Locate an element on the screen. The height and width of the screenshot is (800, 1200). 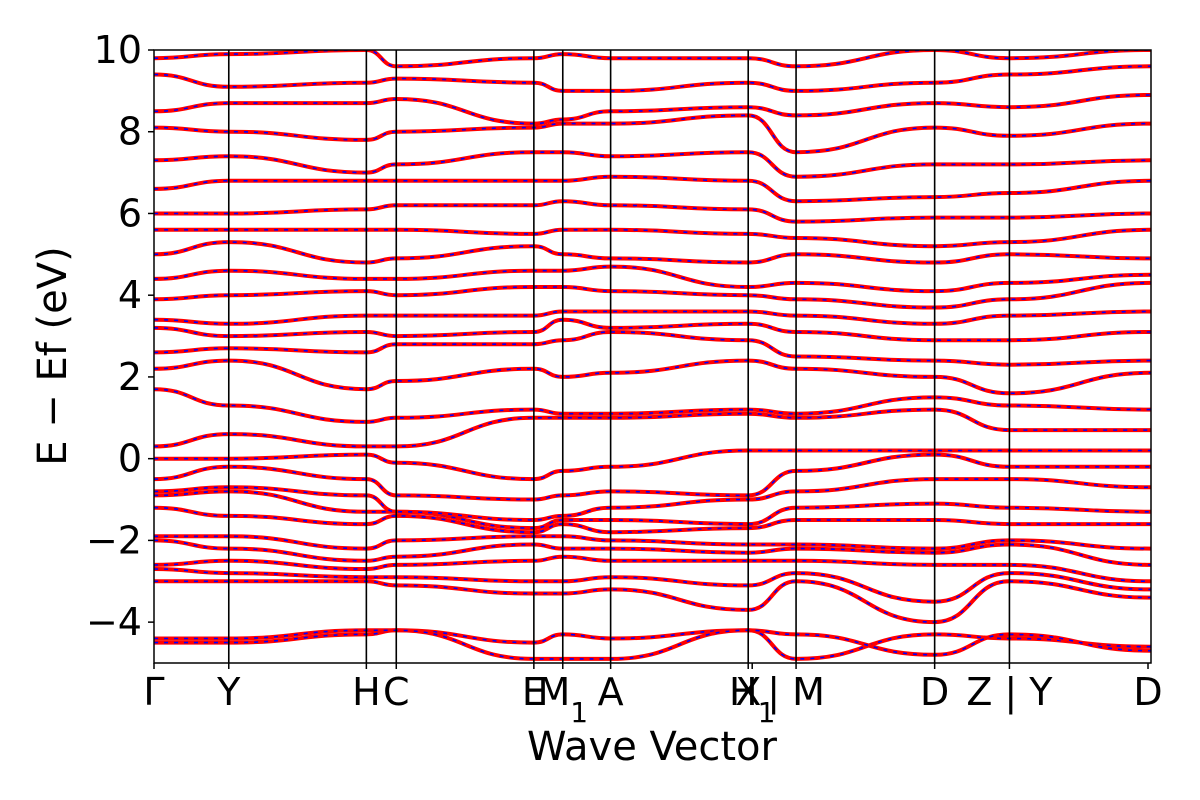
band-15-red is located at coordinates (652, 348).